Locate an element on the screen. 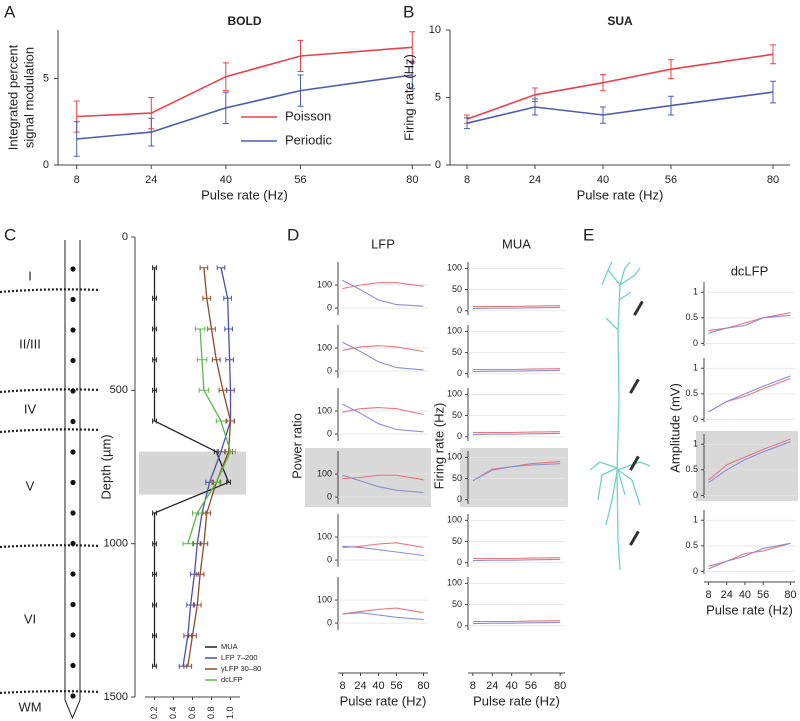 The width and height of the screenshot is (800, 721). legend-label: LFP 7–200 is located at coordinates (239, 657).